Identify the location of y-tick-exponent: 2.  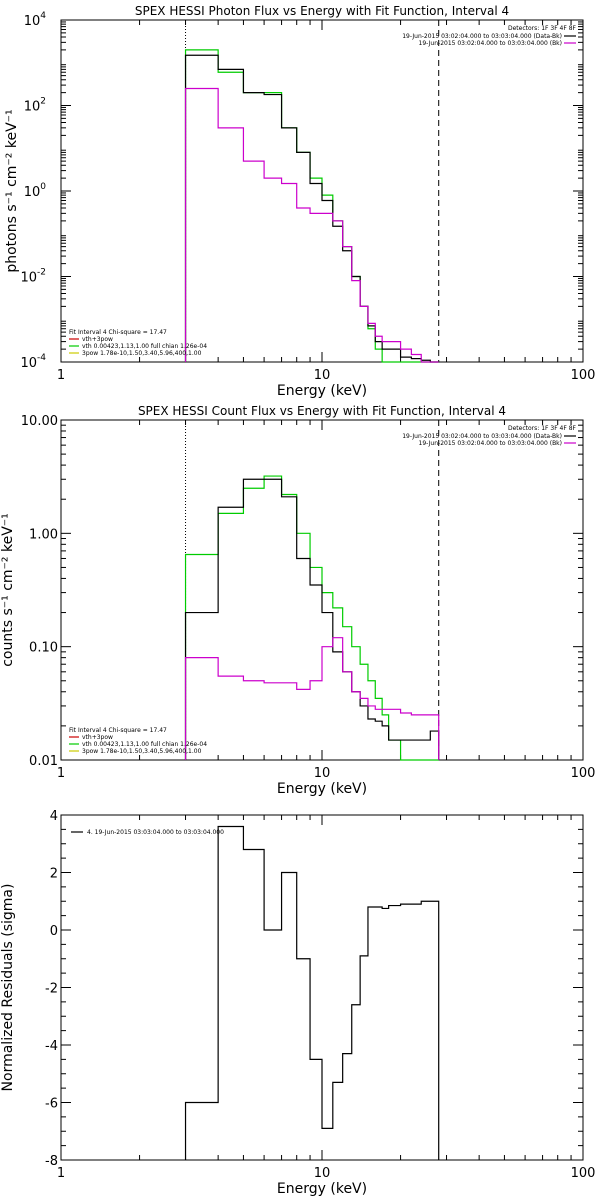
(43, 102).